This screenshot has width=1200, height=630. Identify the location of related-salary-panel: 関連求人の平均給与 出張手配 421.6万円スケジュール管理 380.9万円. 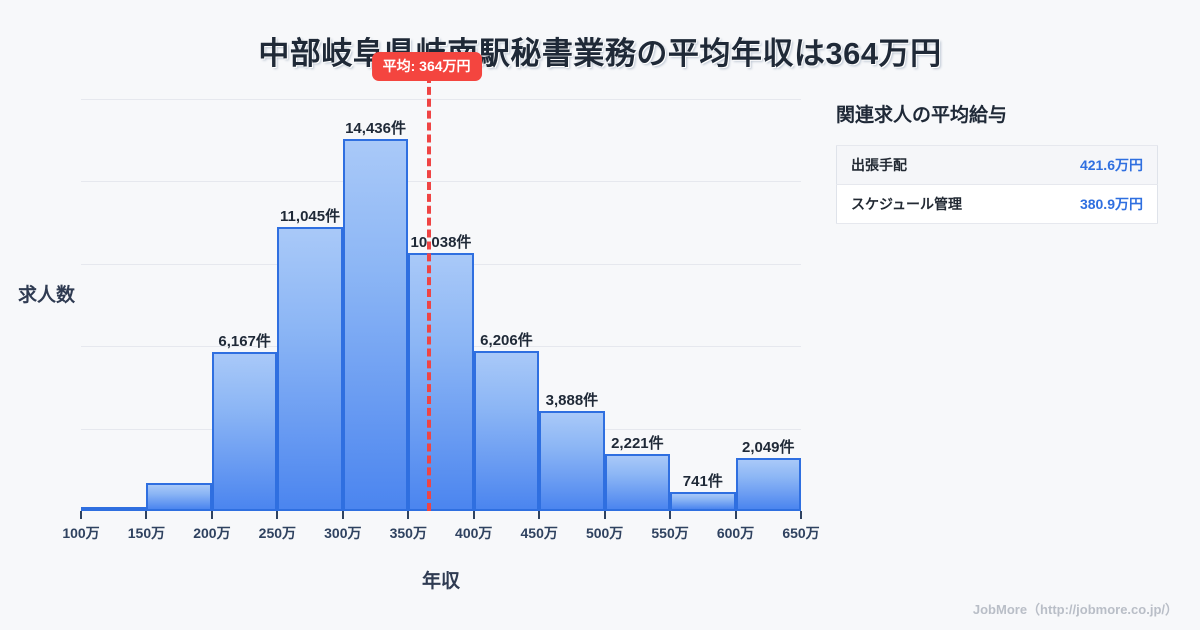
(1001, 162).